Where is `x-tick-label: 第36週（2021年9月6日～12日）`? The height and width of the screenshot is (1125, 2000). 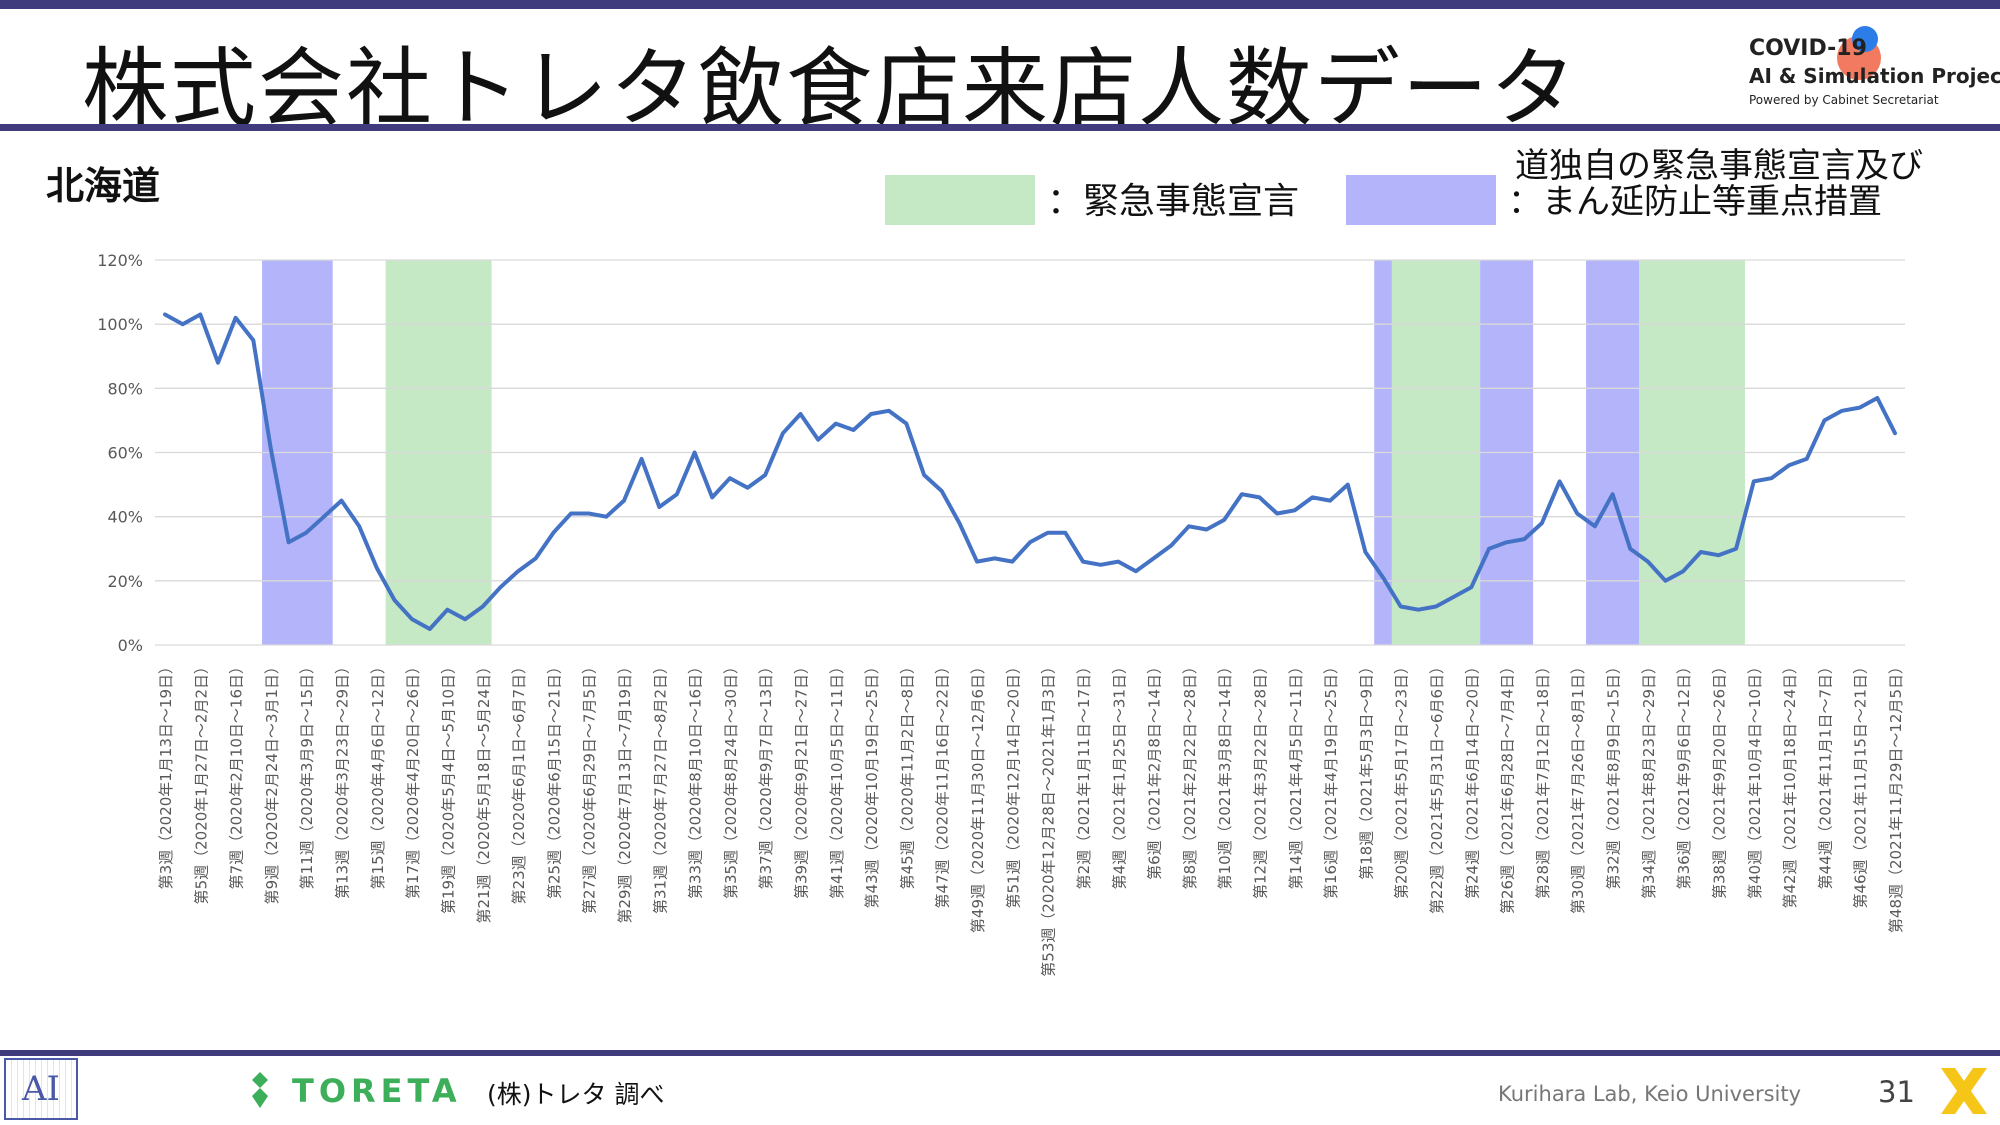
x-tick-label: 第36週（2021年9月6日～12日） is located at coordinates (1684, 774).